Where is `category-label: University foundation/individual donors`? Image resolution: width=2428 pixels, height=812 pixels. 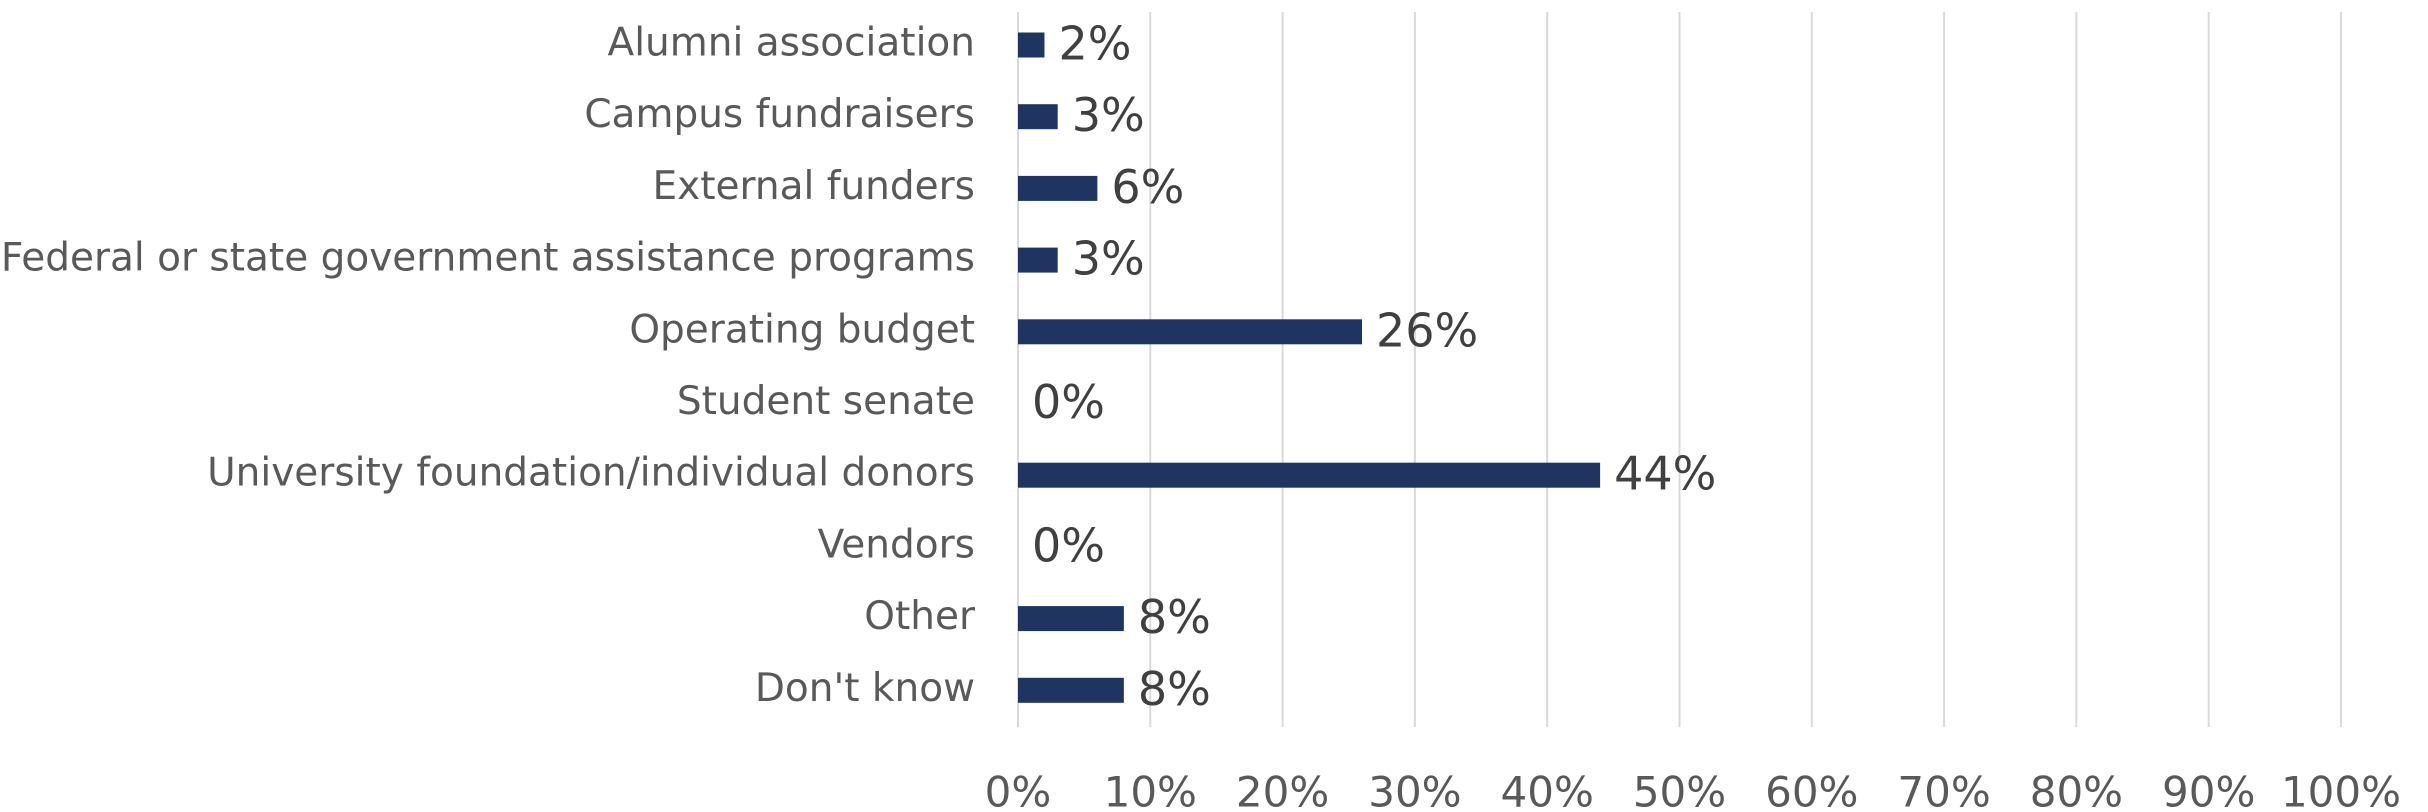 category-label: University foundation/individual donors is located at coordinates (591, 473).